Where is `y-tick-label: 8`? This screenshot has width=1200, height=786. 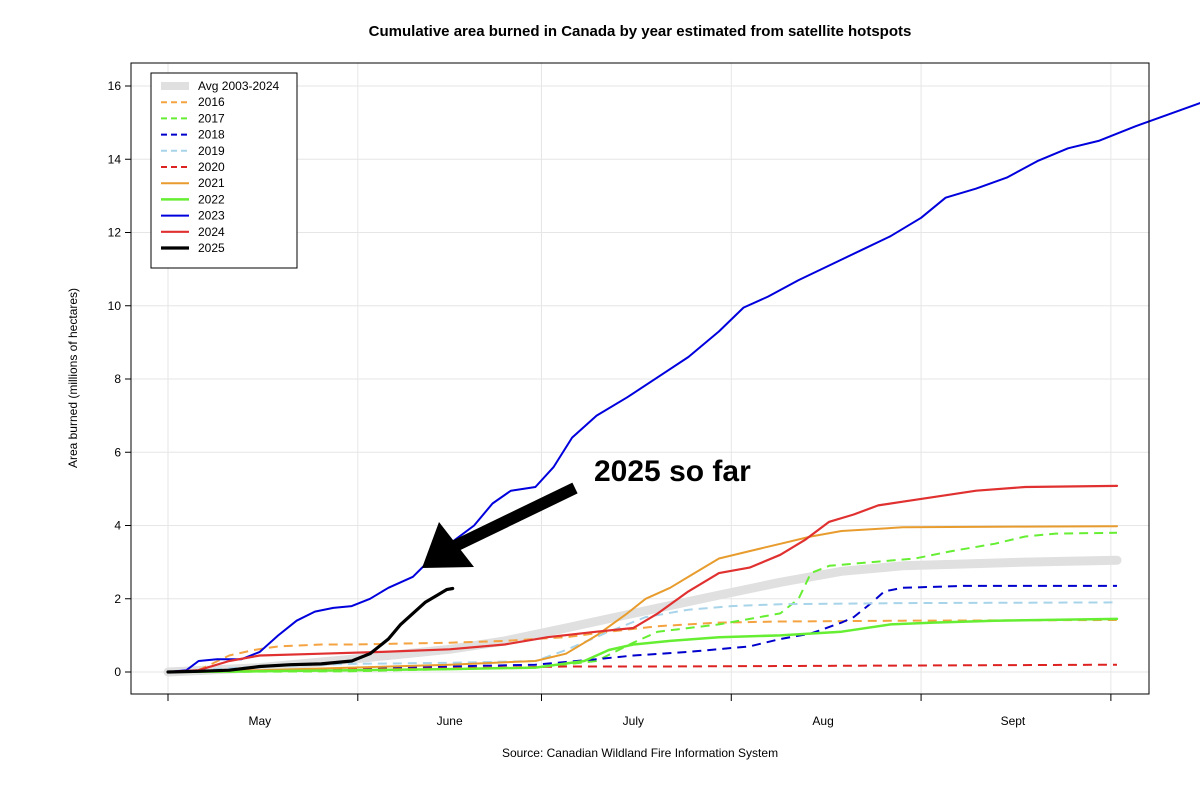 y-tick-label: 8 is located at coordinates (117, 379).